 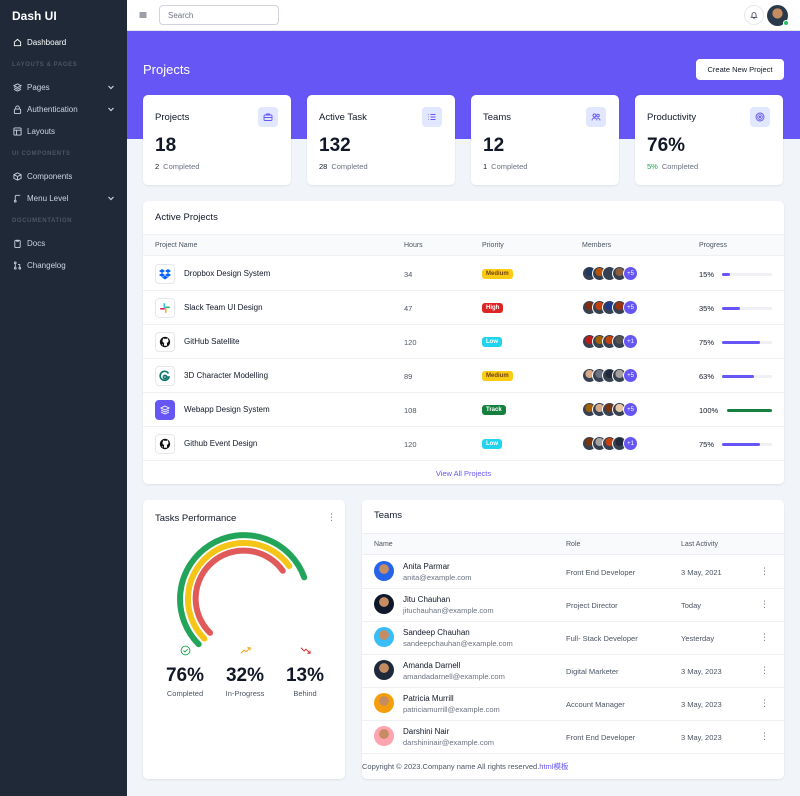 What do you see at coordinates (707, 274) in the screenshot?
I see `progress-value: 15%` at bounding box center [707, 274].